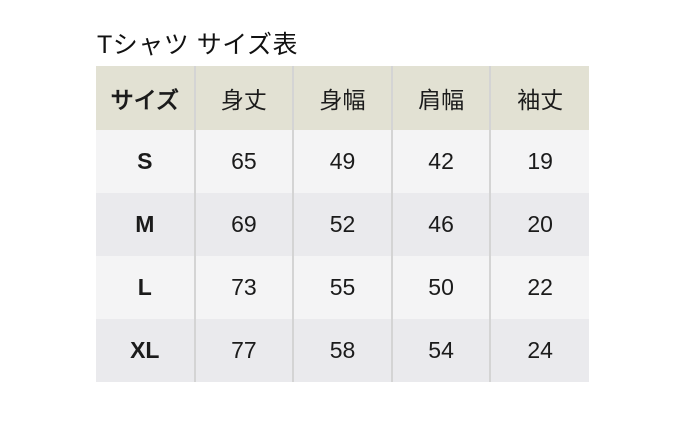 The image size is (680, 432). I want to click on size-cell: L, so click(146, 287).